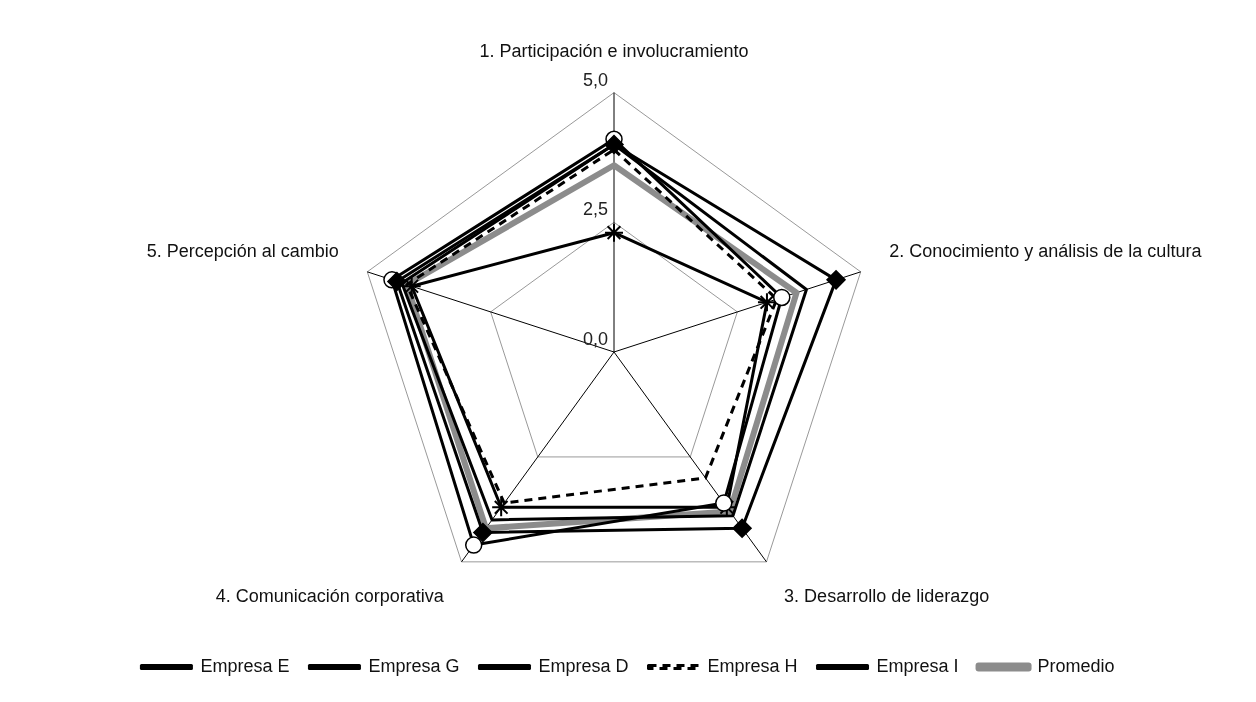 The height and width of the screenshot is (702, 1256). Describe the element at coordinates (887, 595) in the screenshot. I see `spoke-label: 3. Desarrollo de liderazgo` at that location.